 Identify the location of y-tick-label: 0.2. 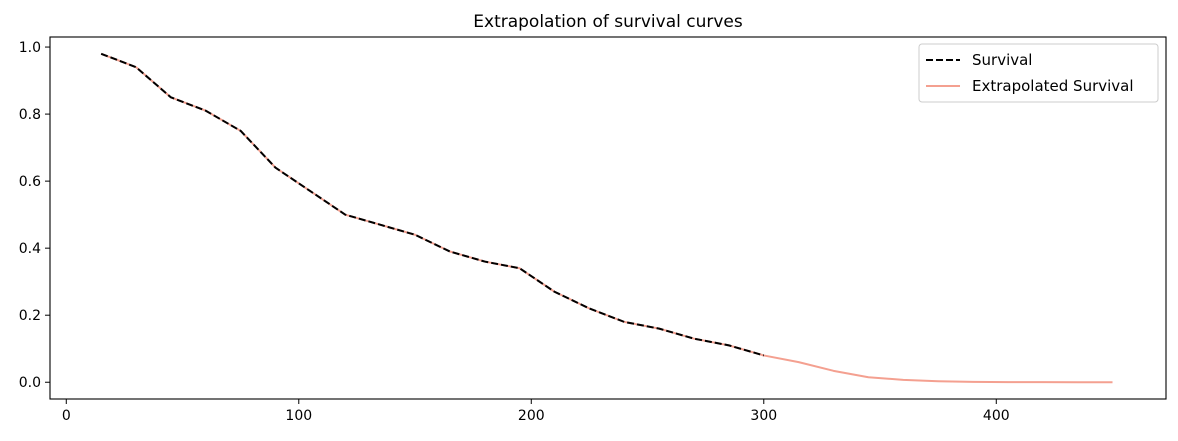
(30, 316).